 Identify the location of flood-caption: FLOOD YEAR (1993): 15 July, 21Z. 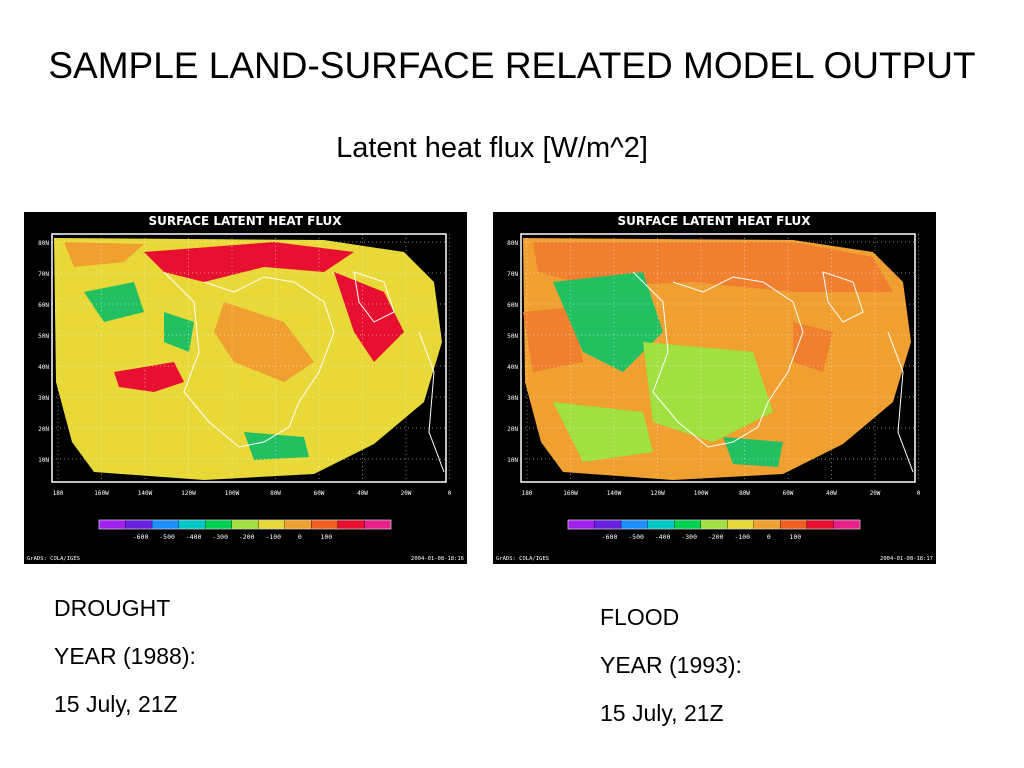
(671, 677).